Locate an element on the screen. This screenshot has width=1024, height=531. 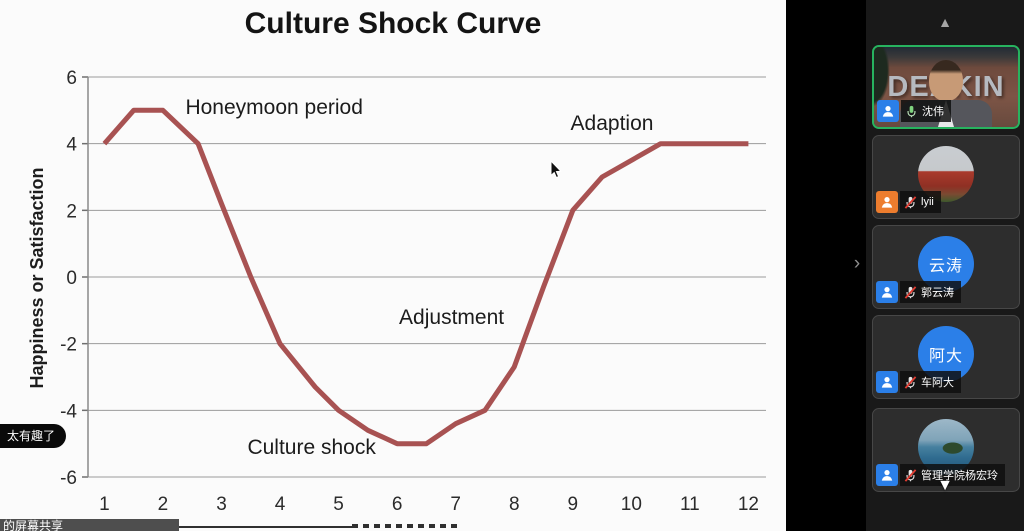
chart-annotation: Honeymoon period is located at coordinates (273, 107).